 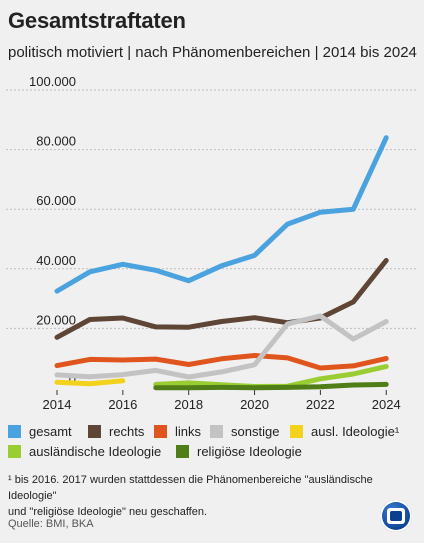 I want to click on source-label: Quelle: BMI, BKA, so click(x=51, y=524).